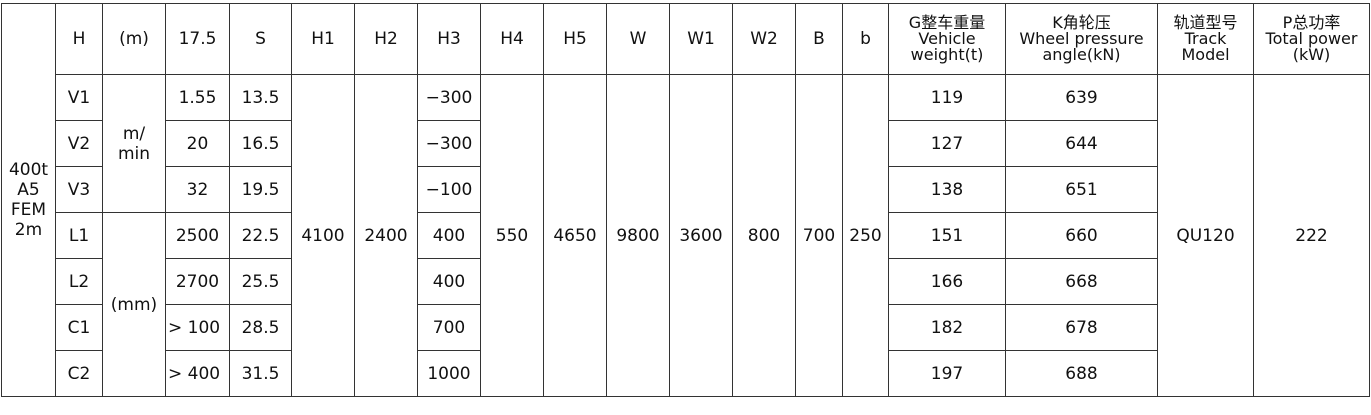 This screenshot has height=415, width=1371. What do you see at coordinates (1081, 281) in the screenshot?
I see `wheel-pressure-cell: 668` at bounding box center [1081, 281].